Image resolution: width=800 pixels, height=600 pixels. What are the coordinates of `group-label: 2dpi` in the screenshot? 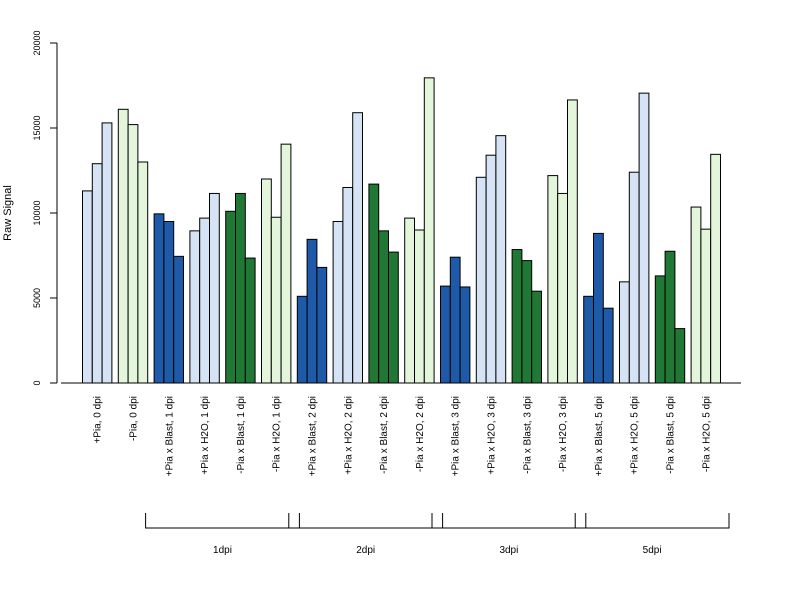 It's located at (365, 550).